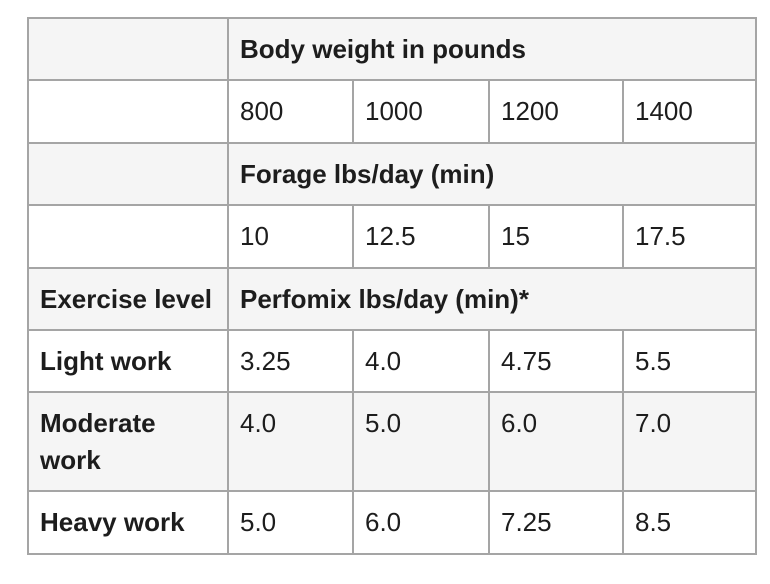 This screenshot has height=584, width=770. Describe the element at coordinates (492, 174) in the screenshot. I see `forage-header: Forage lbs/day (min)` at that location.